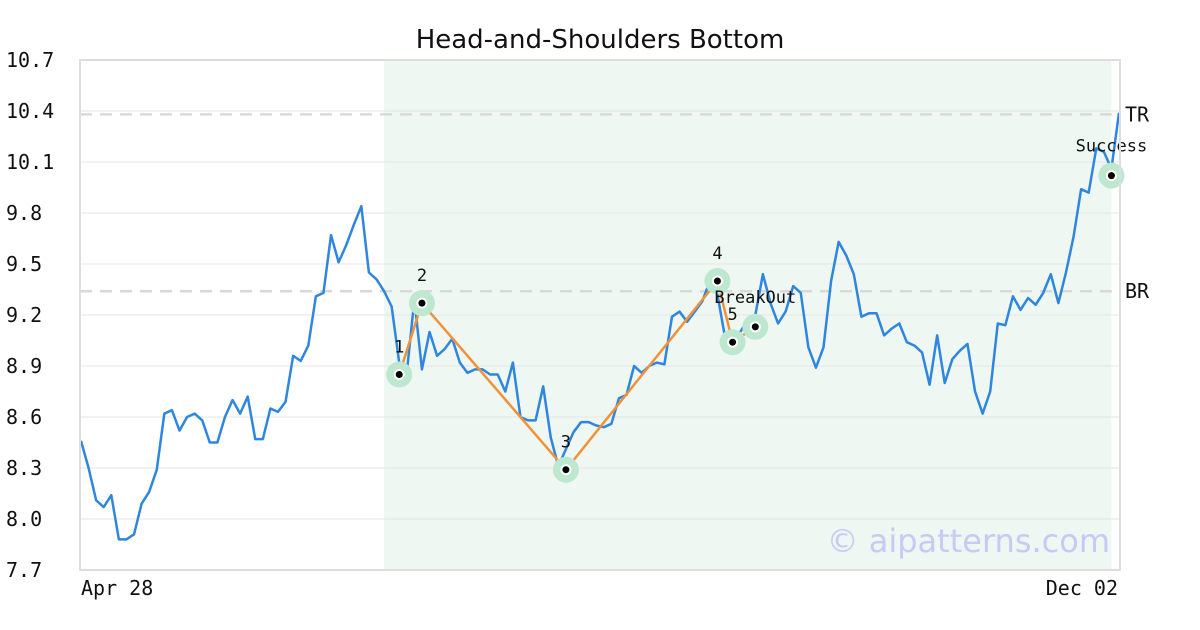  What do you see at coordinates (24, 468) in the screenshot?
I see `y-tick-label: 8.3` at bounding box center [24, 468].